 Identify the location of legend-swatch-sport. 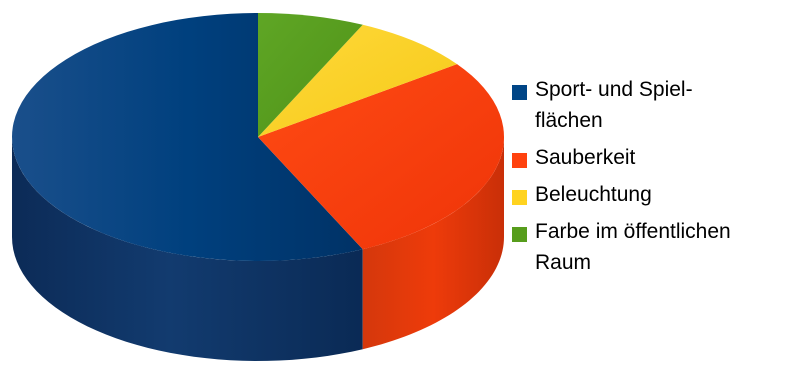
(519, 92).